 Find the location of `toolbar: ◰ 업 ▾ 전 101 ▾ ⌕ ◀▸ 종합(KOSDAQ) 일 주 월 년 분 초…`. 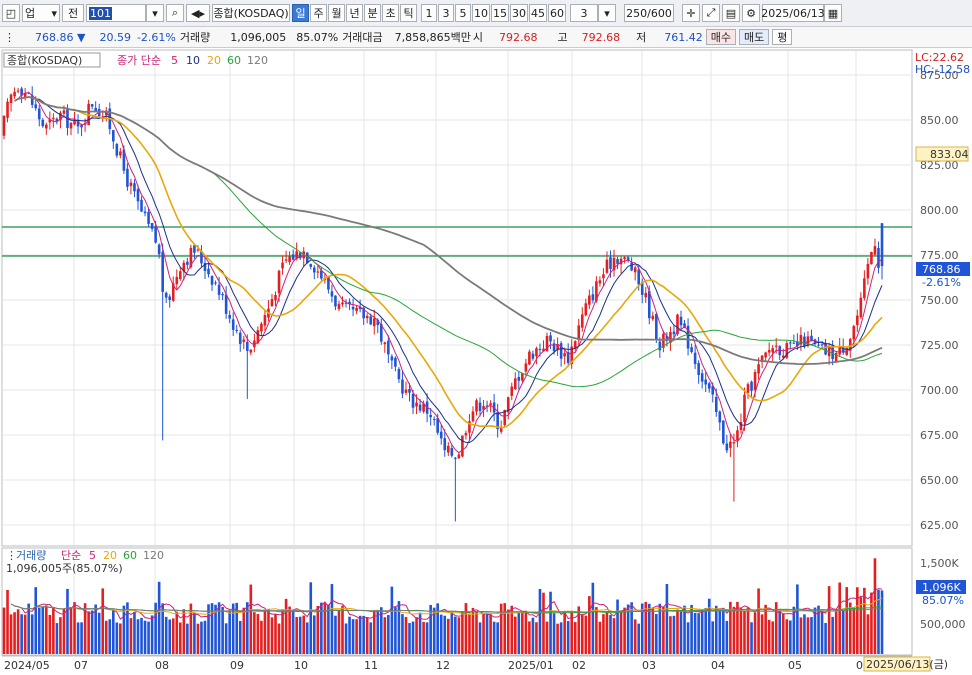

toolbar: ◰ 업 ▾ 전 101 ▾ ⌕ ◀▸ 종합(KOSDAQ) 일 주 월 년 분 초… is located at coordinates (486, 13).